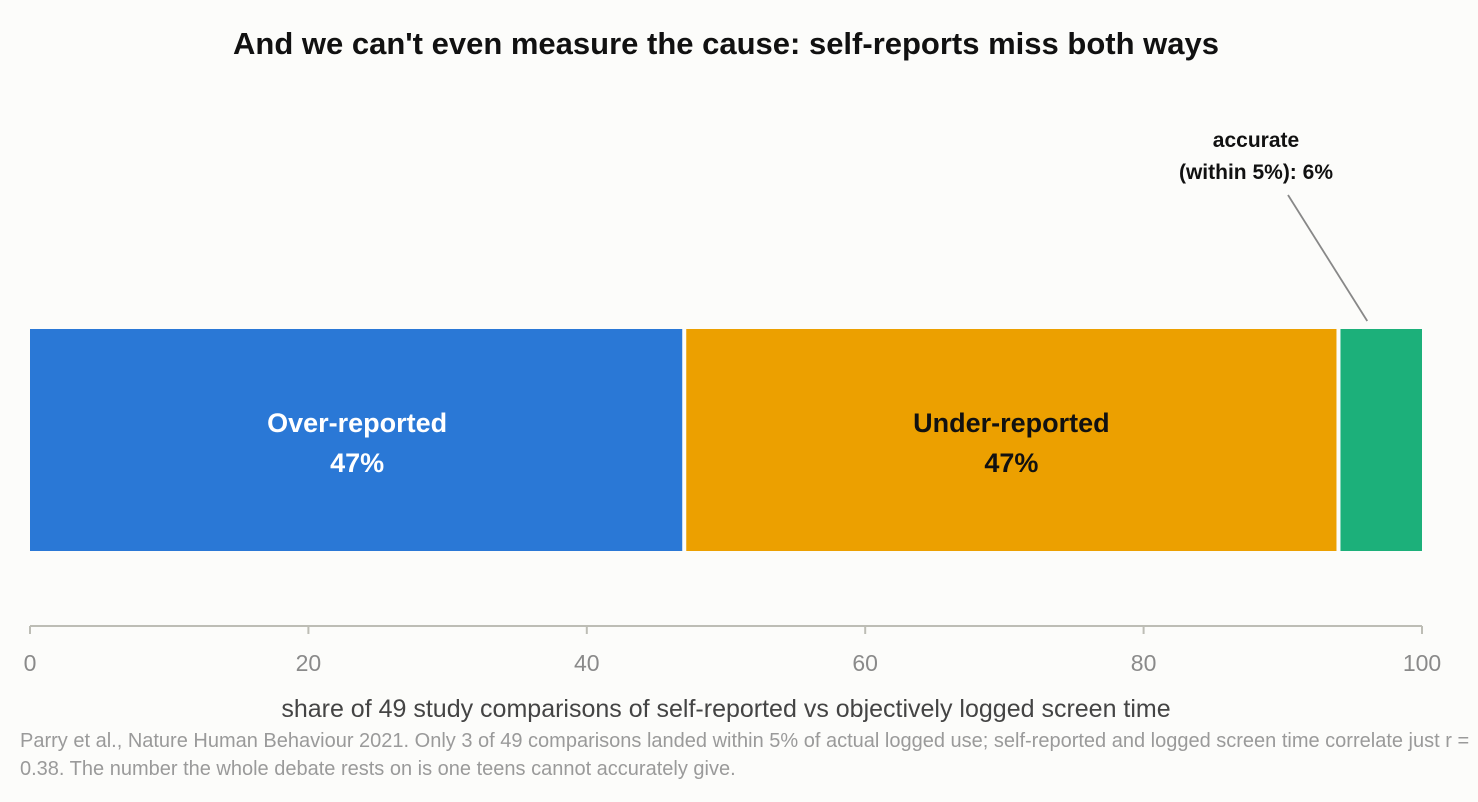 This screenshot has height=802, width=1478. Describe the element at coordinates (1274, 225) in the screenshot. I see `annotation: accurate (within 5%): 6%` at that location.